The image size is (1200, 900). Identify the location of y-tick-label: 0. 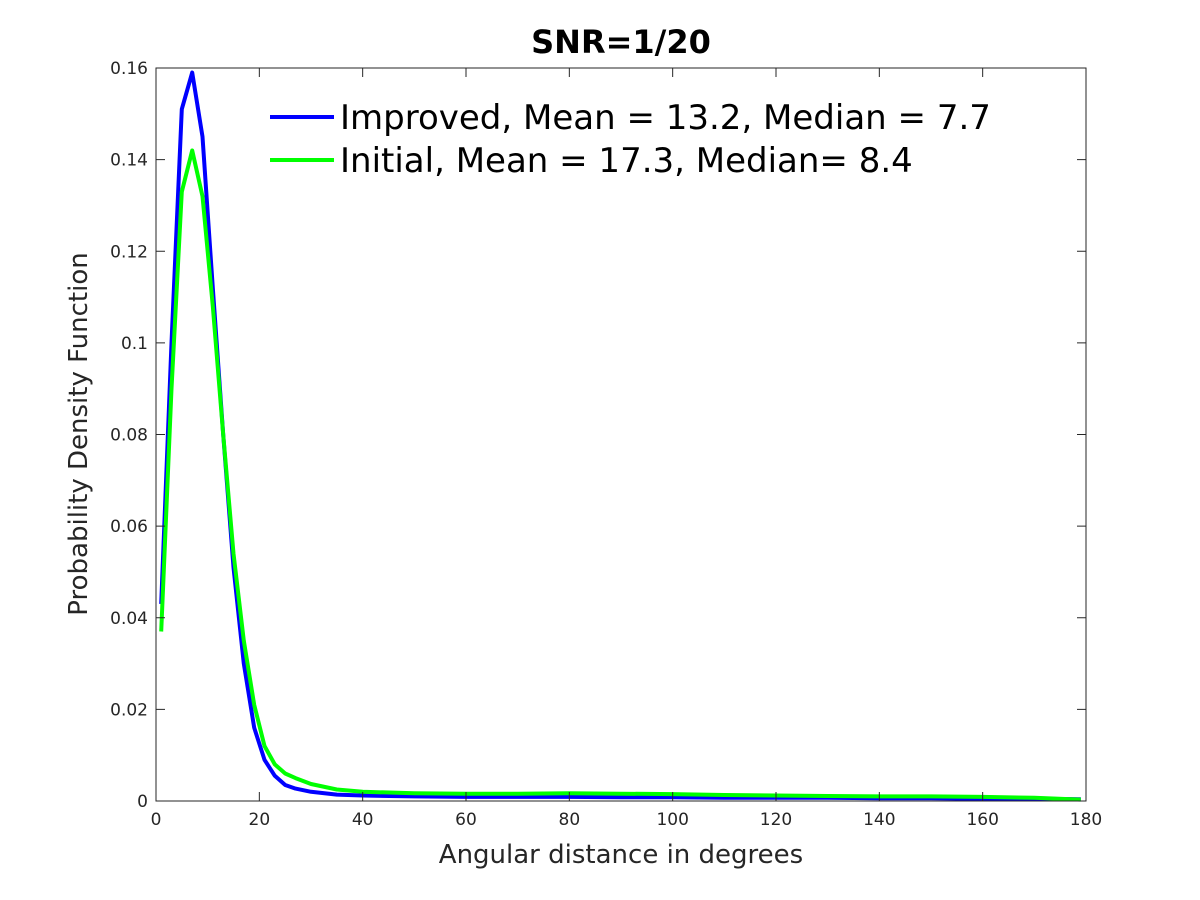
(142, 802).